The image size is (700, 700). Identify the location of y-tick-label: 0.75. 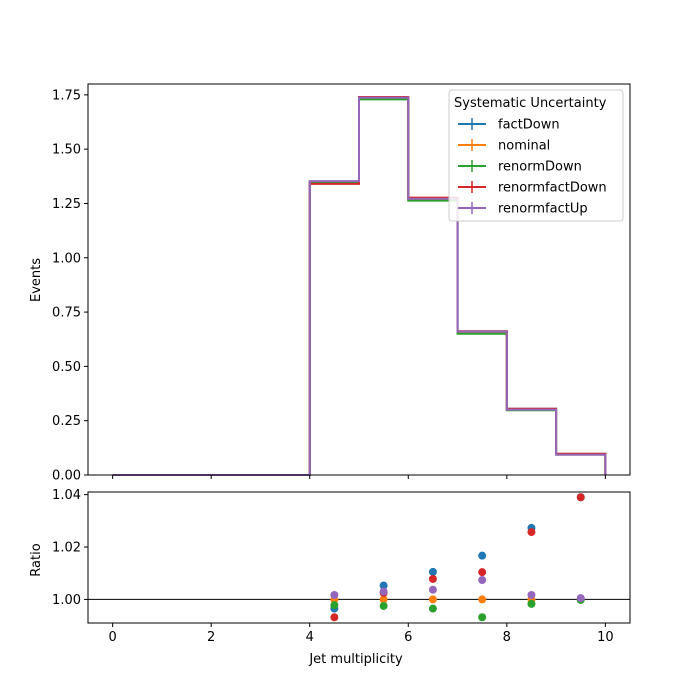
(66, 313).